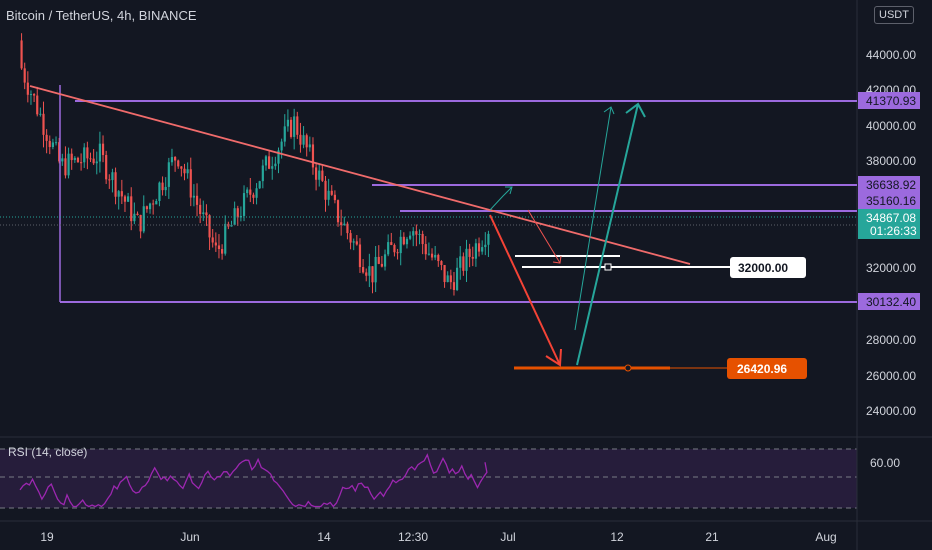  I want to click on label-32000-box, so click(768, 267).